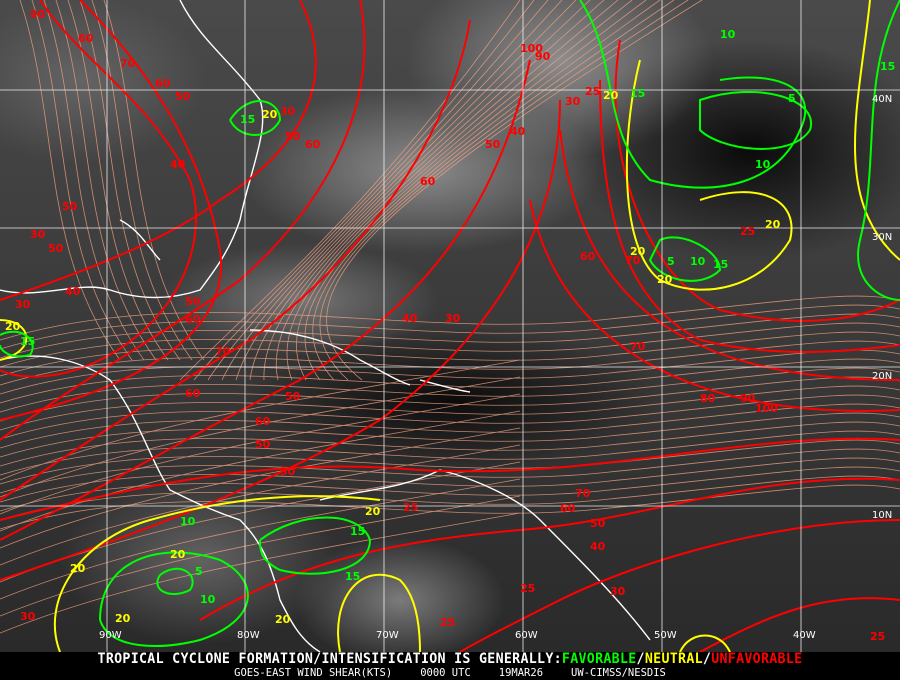 The image size is (900, 680). What do you see at coordinates (882, 237) in the screenshot?
I see `latitude-label: 30N` at bounding box center [882, 237].